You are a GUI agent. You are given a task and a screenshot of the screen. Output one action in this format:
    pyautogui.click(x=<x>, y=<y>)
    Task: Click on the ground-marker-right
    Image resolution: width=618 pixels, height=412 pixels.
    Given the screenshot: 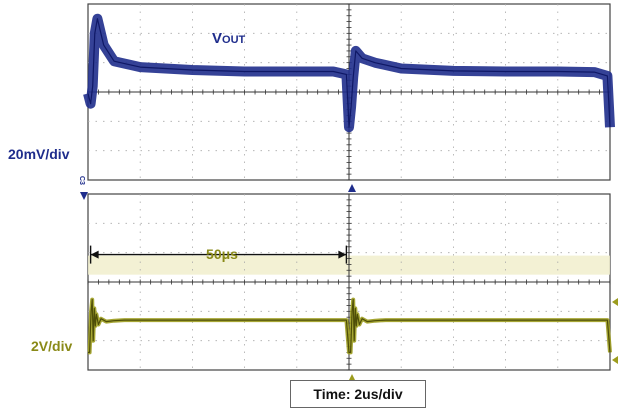 What is the action you would take?
    pyautogui.click(x=615, y=360)
    